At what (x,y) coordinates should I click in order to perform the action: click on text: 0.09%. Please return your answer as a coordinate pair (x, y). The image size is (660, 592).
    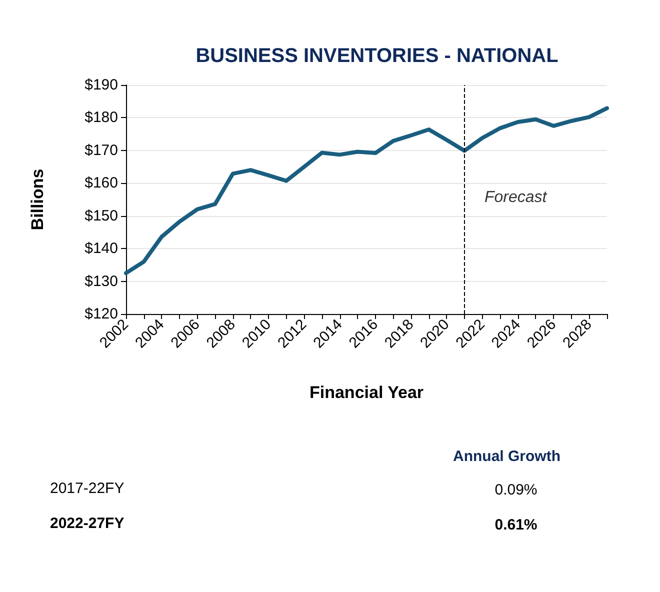
    Looking at the image, I should click on (516, 490).